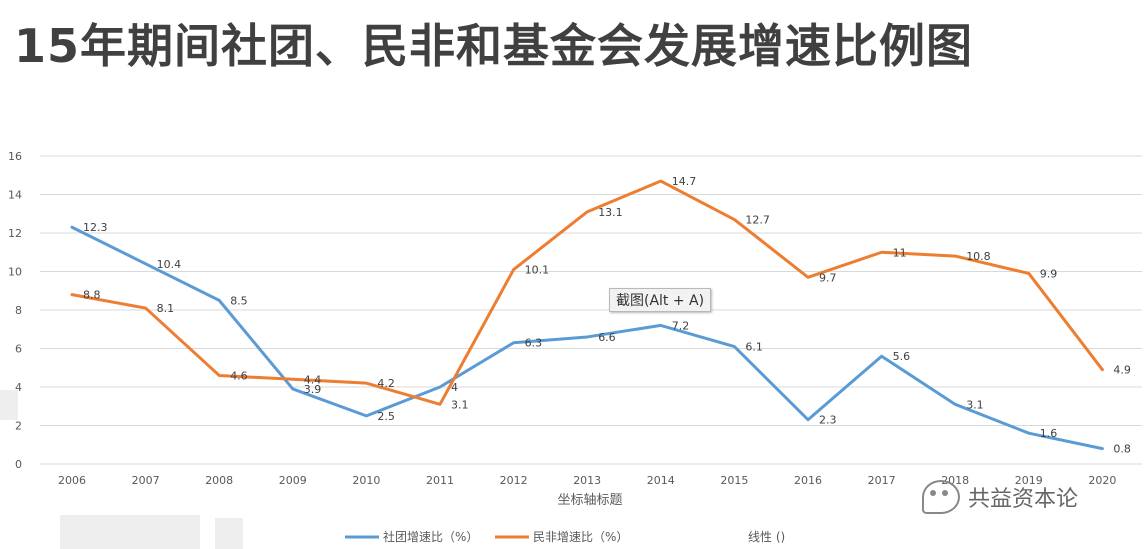 This screenshot has width=1144, height=549. What do you see at coordinates (146, 480) in the screenshot?
I see `x-tick-label: 2007` at bounding box center [146, 480].